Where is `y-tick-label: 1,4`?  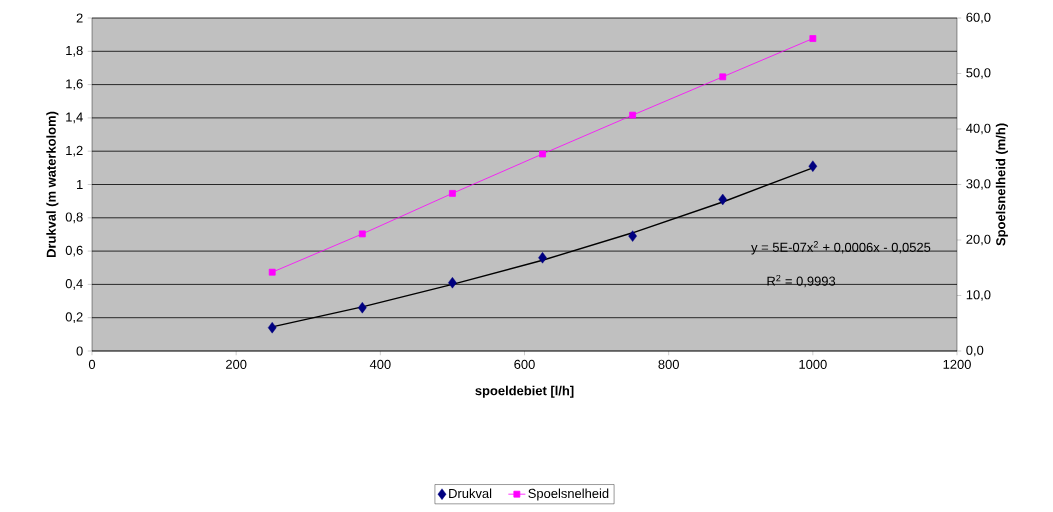 y-tick-label: 1,4 is located at coordinates (74, 118).